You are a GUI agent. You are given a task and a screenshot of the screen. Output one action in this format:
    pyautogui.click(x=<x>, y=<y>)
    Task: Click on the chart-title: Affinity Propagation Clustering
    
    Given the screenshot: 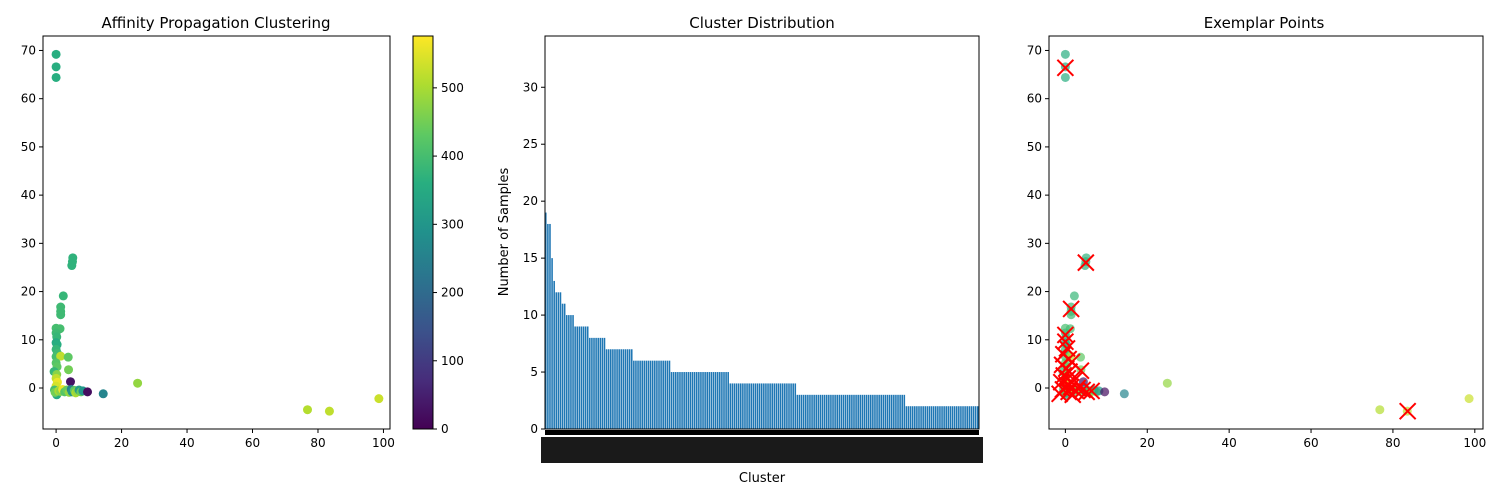 What is the action you would take?
    pyautogui.click(x=215, y=23)
    